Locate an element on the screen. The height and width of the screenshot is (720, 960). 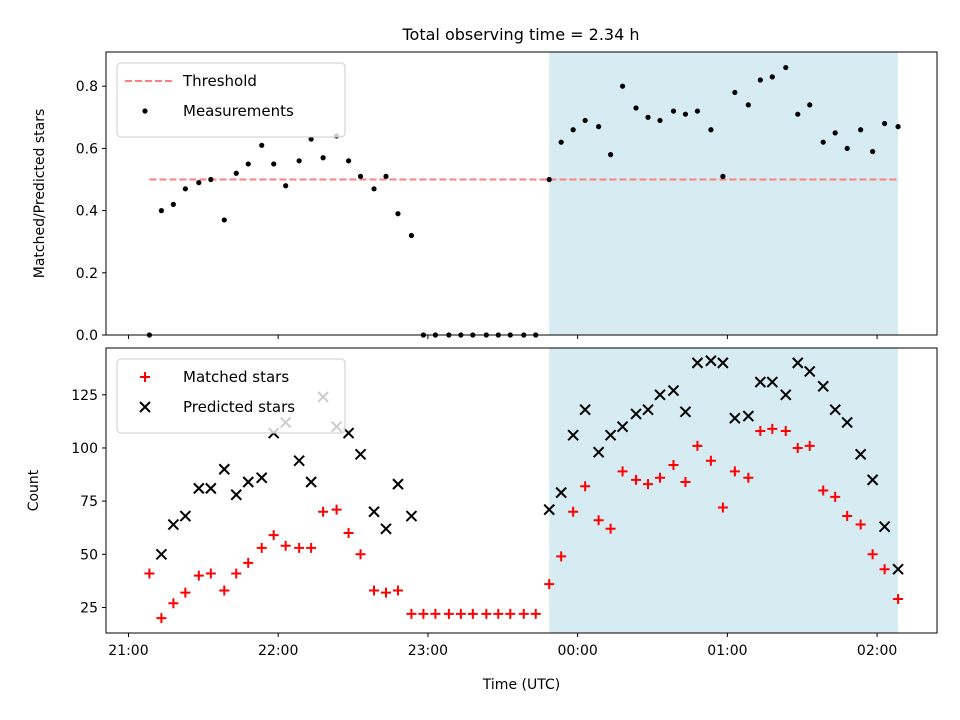
legend: Threshold Measurements is located at coordinates (231, 100).